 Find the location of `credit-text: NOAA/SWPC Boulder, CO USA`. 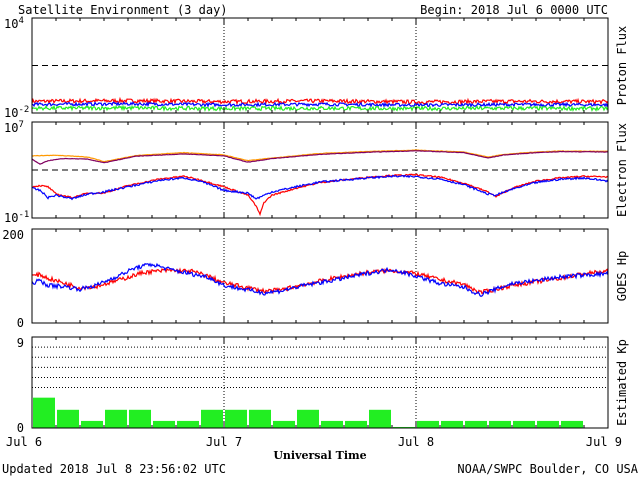

credit-text: NOAA/SWPC Boulder, CO USA is located at coordinates (547, 469).